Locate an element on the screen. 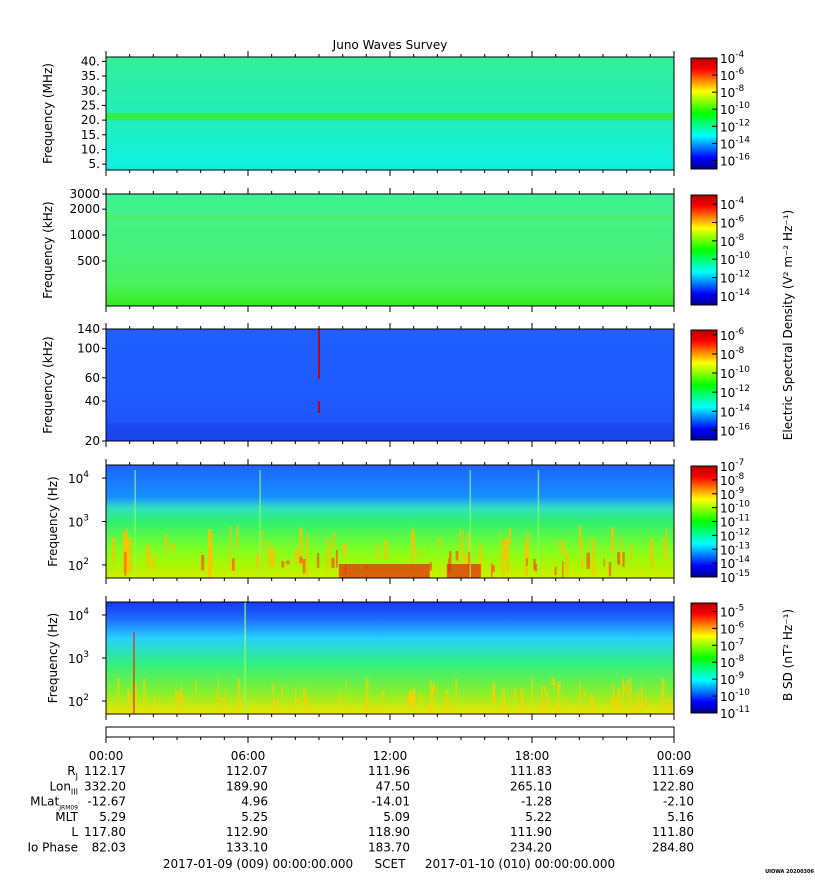 The width and height of the screenshot is (815, 880). panel-3-ytick: 20 is located at coordinates (92, 441).